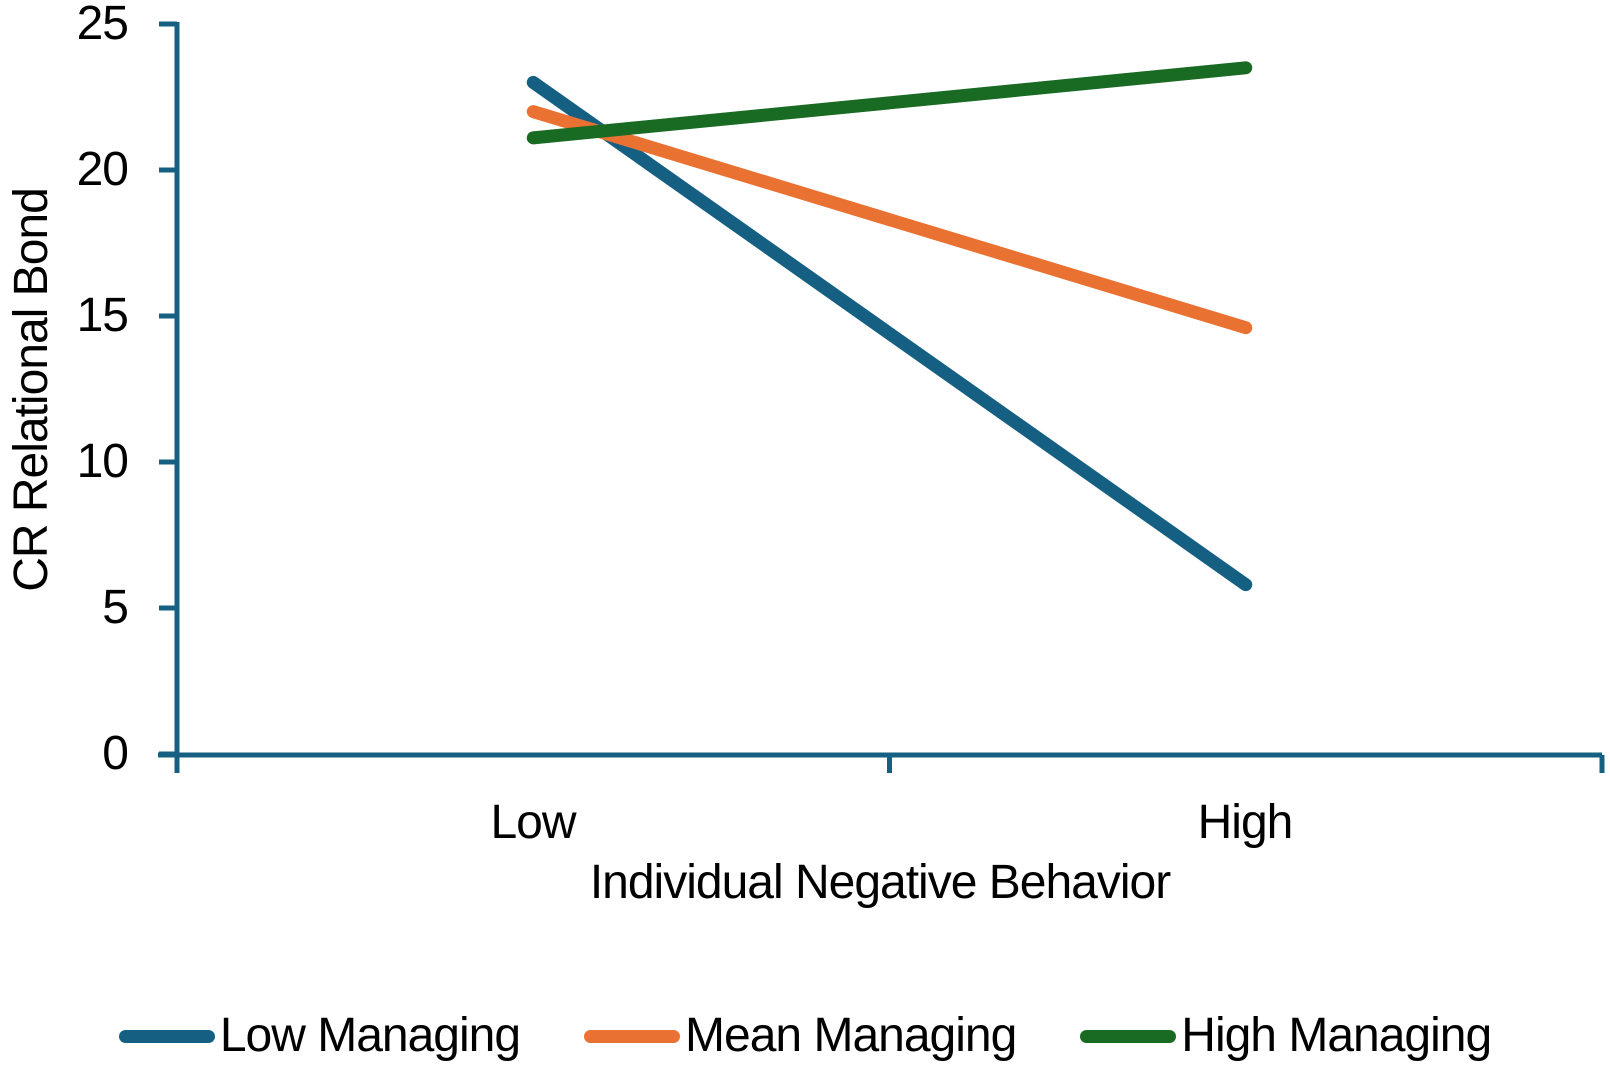 The image size is (1610, 1074). Describe the element at coordinates (533, 822) in the screenshot. I see `x-tick-label-low: Low` at that location.